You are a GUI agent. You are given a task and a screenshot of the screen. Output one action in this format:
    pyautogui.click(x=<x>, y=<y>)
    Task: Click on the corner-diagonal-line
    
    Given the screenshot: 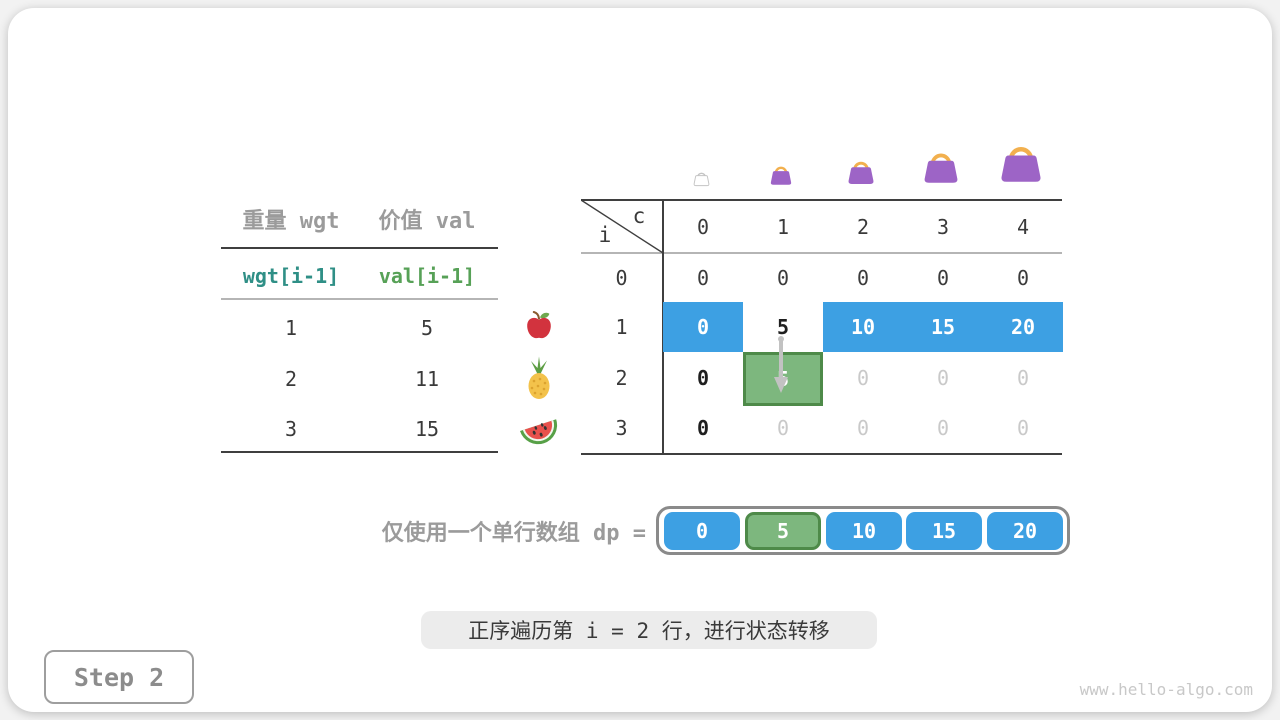 What is the action you would take?
    pyautogui.click(x=622, y=226)
    